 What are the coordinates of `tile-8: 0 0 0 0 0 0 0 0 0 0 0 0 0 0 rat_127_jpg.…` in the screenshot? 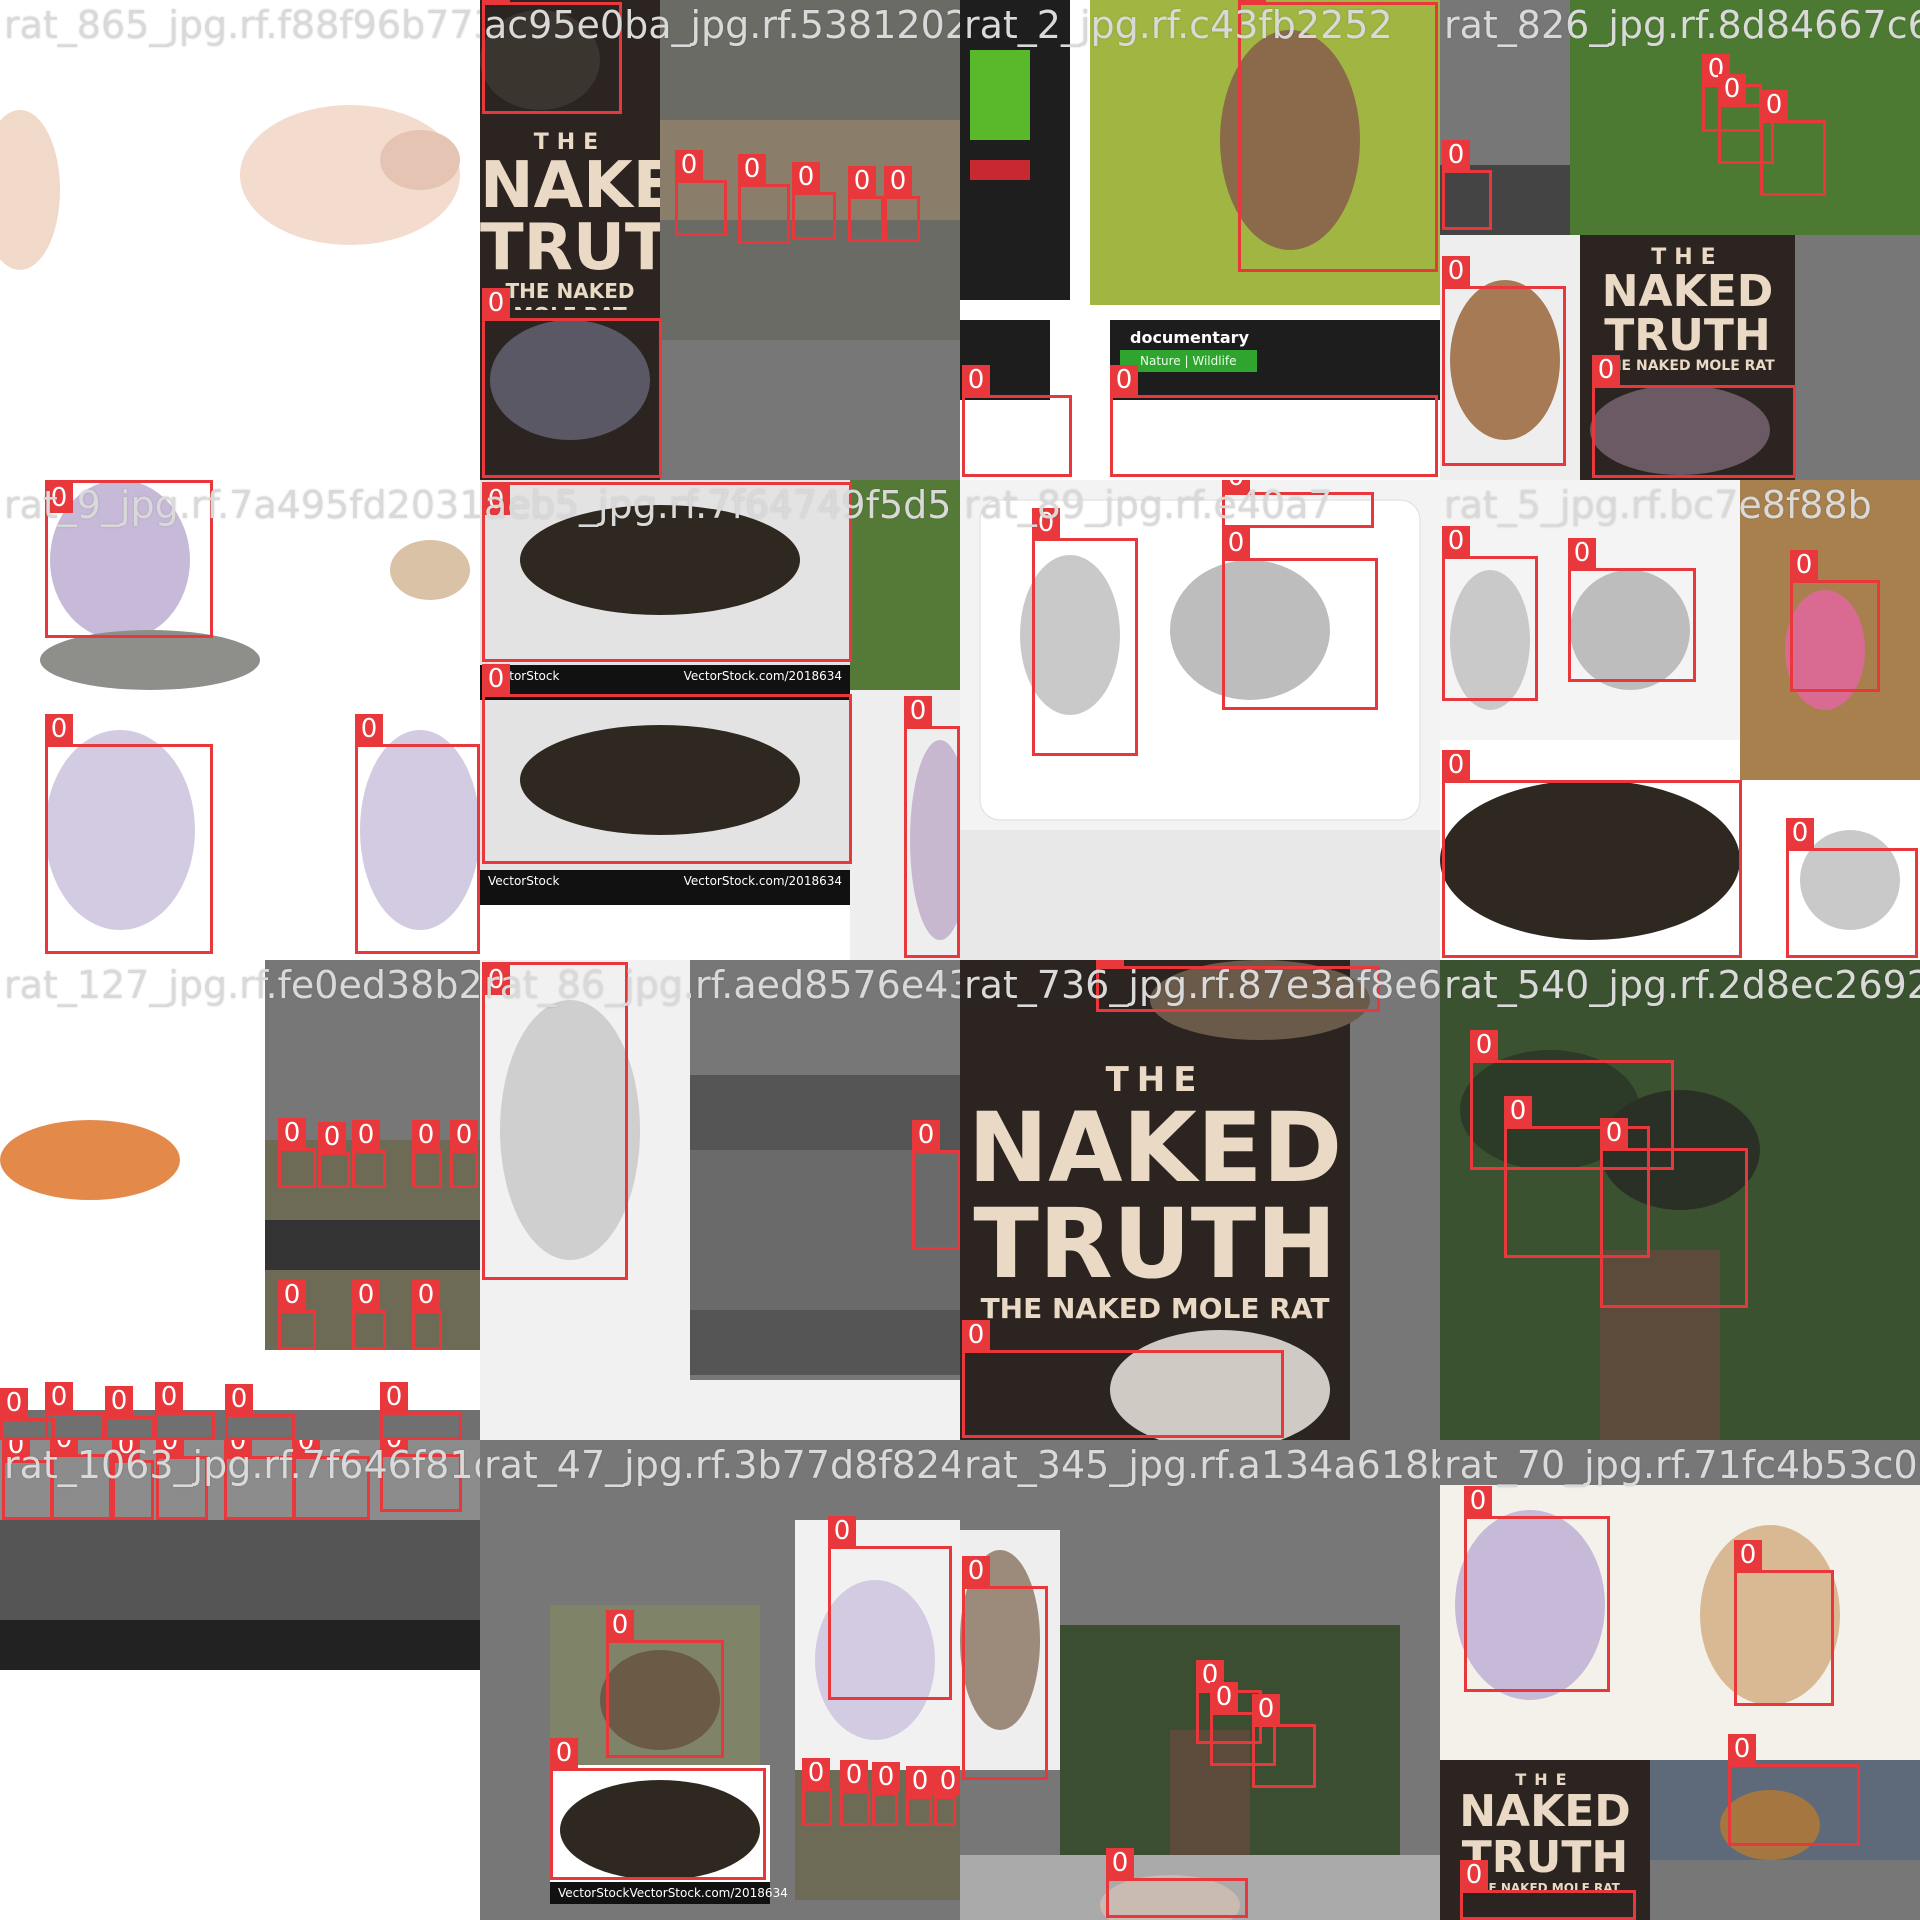 It's located at (240, 1200).